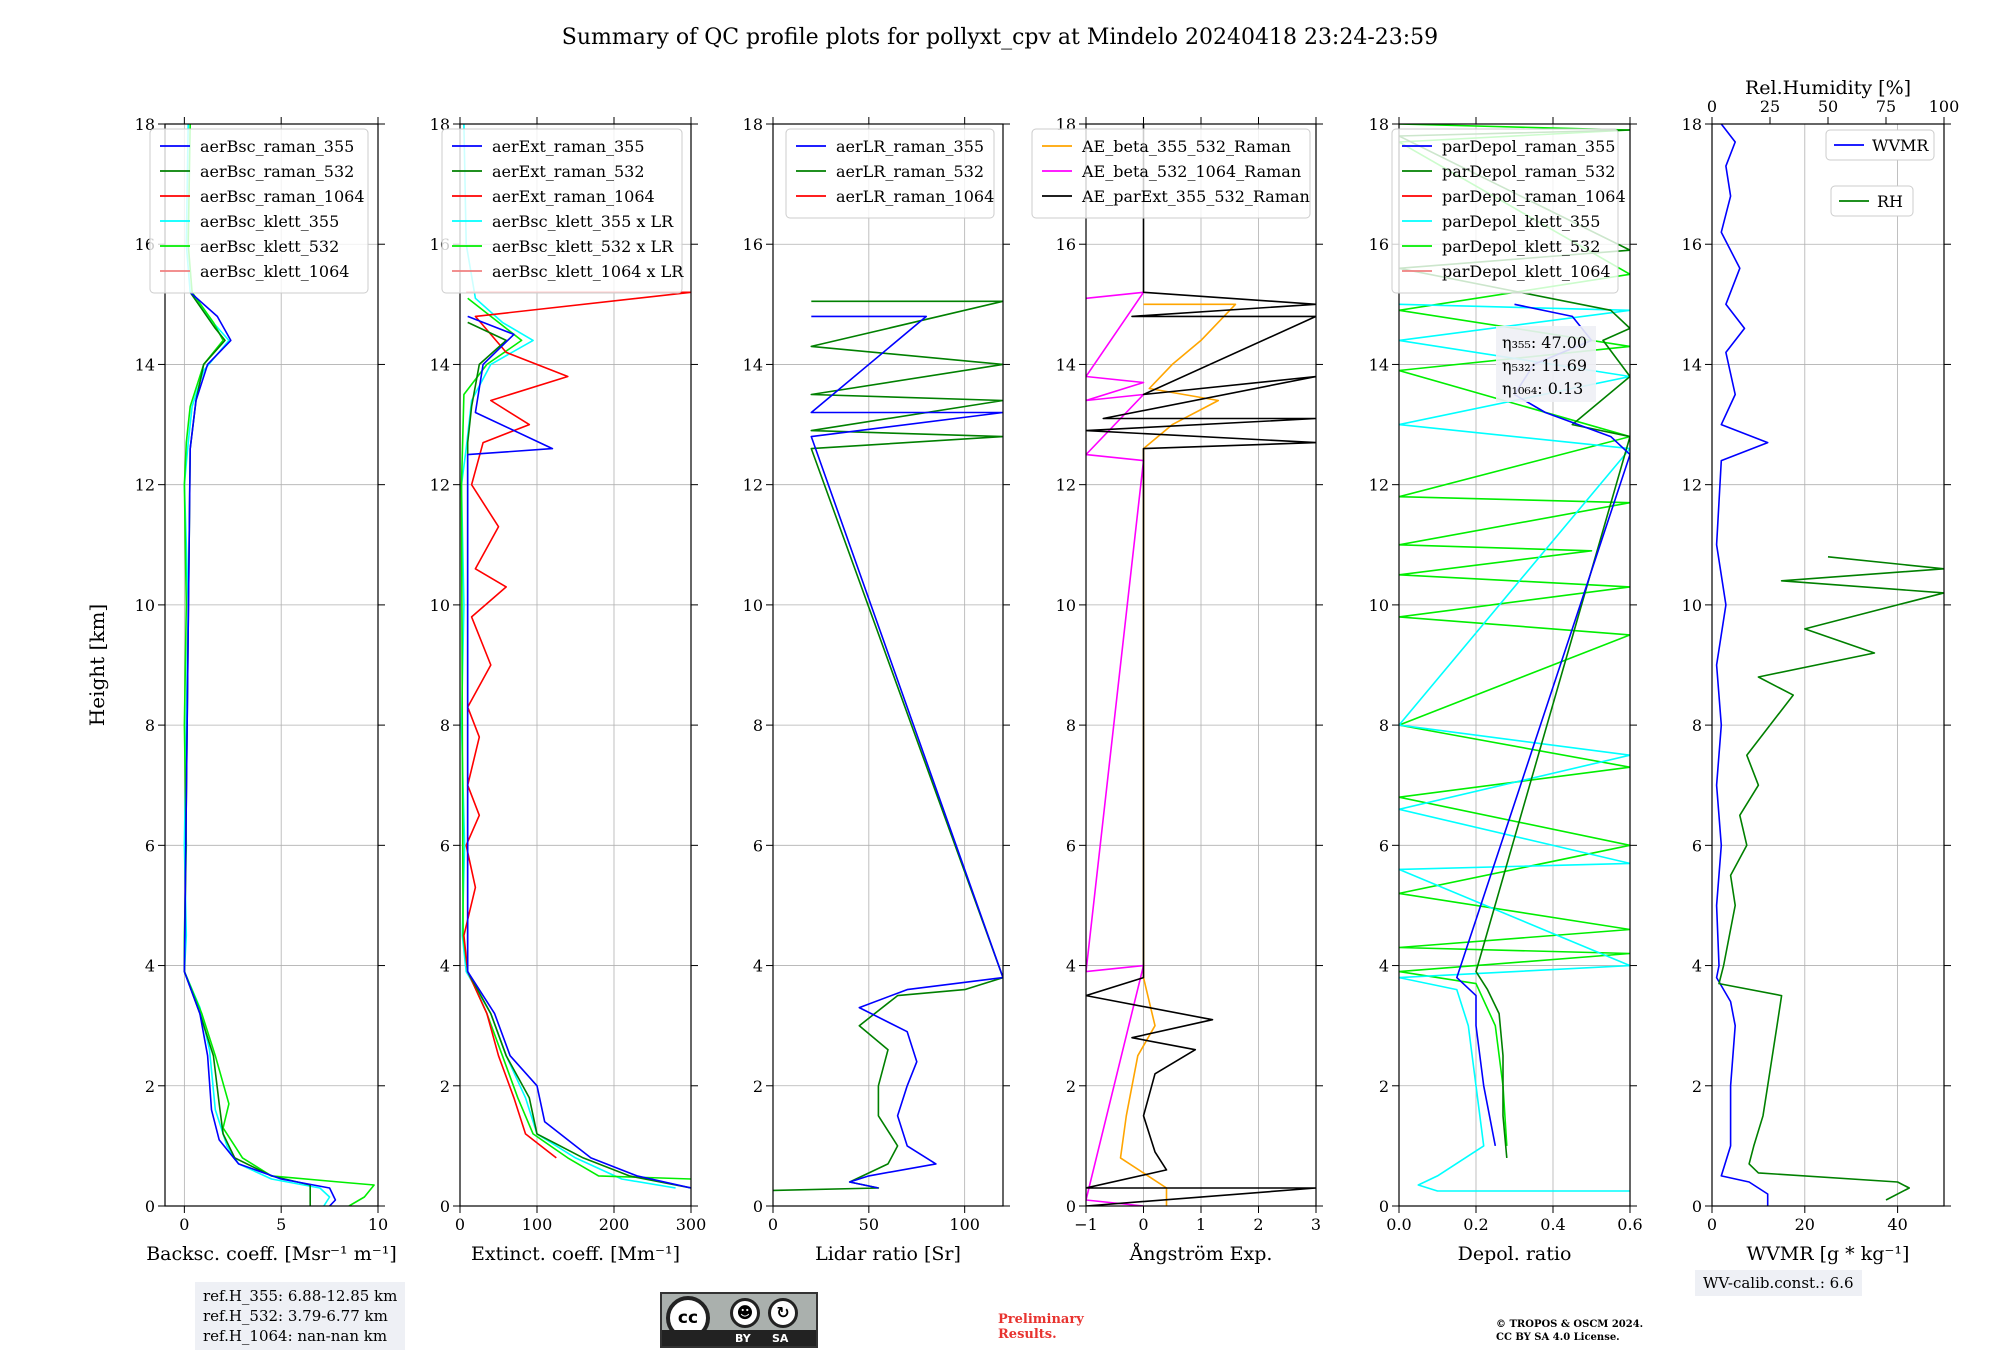 The width and height of the screenshot is (2000, 1364). I want to click on legend-label: parDepol_raman_532, so click(1528, 171).